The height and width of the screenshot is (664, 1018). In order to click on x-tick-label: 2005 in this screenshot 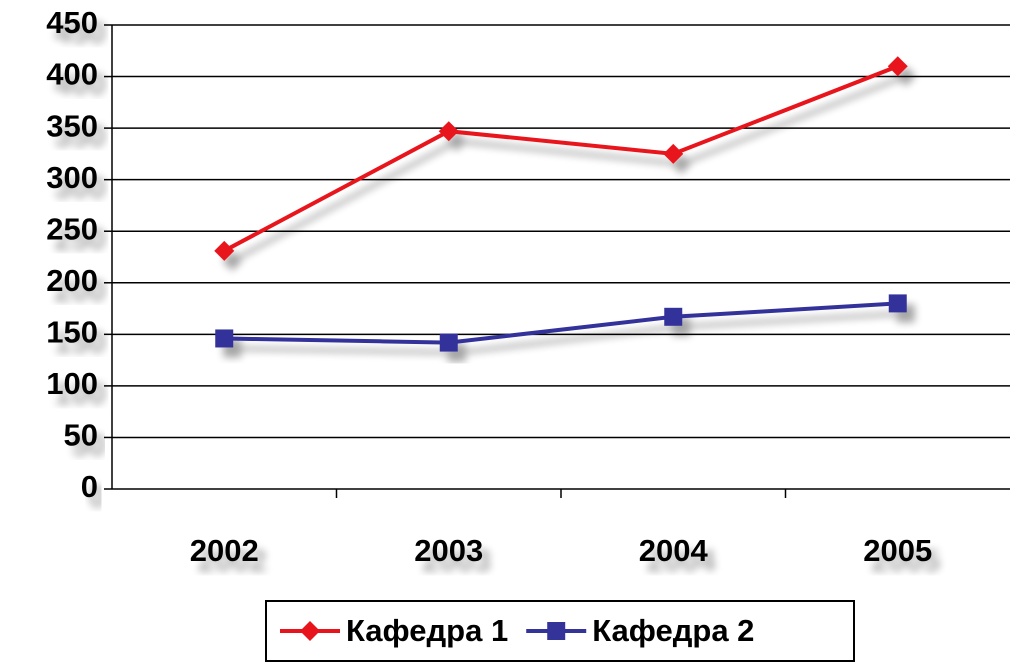, I will do `click(897, 550)`.